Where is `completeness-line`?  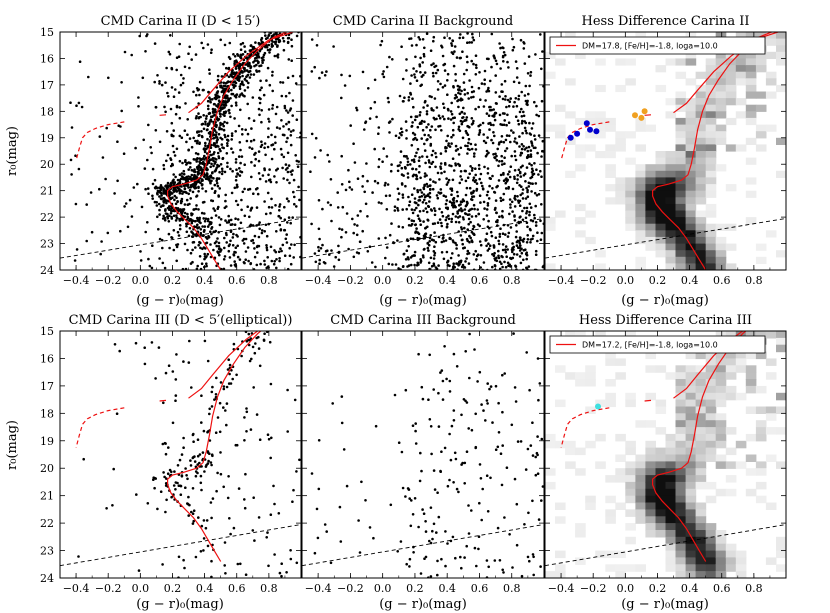
completeness-line is located at coordinates (665, 238).